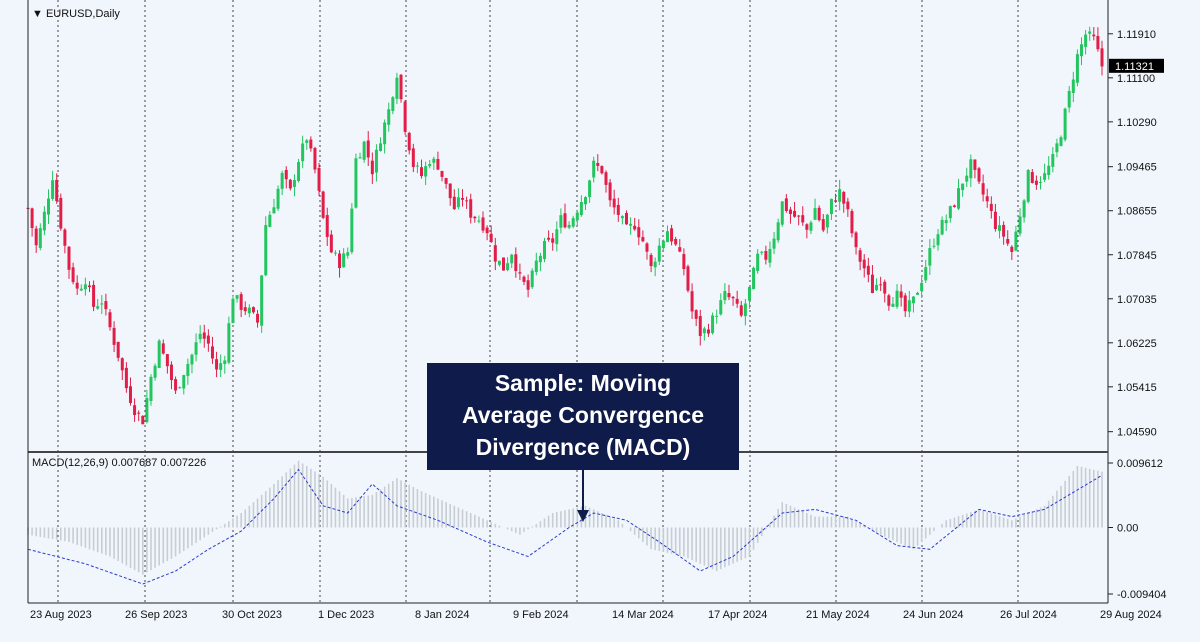 The image size is (1200, 642). What do you see at coordinates (1137, 212) in the screenshot?
I see `price-tick-label: 1.08655` at bounding box center [1137, 212].